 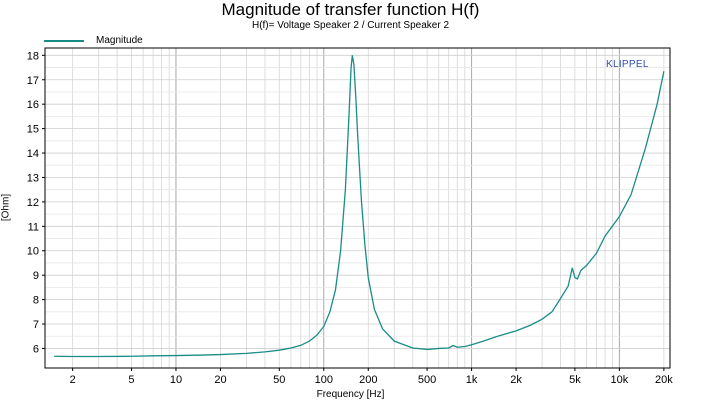 I want to click on y-tick-label: 18, so click(x=33, y=56).